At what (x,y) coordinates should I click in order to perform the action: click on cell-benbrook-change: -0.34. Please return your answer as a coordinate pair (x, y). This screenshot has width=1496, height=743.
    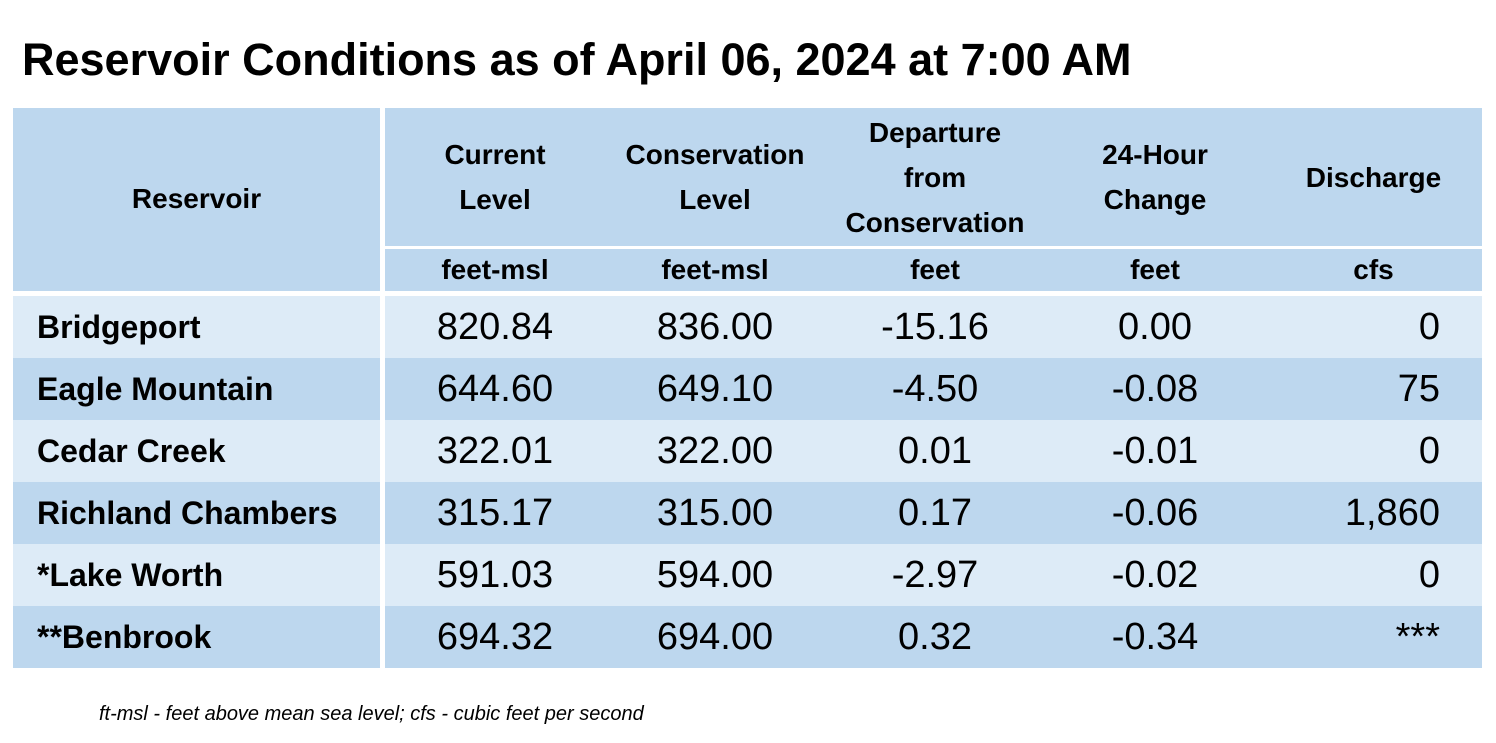
    Looking at the image, I should click on (1155, 637).